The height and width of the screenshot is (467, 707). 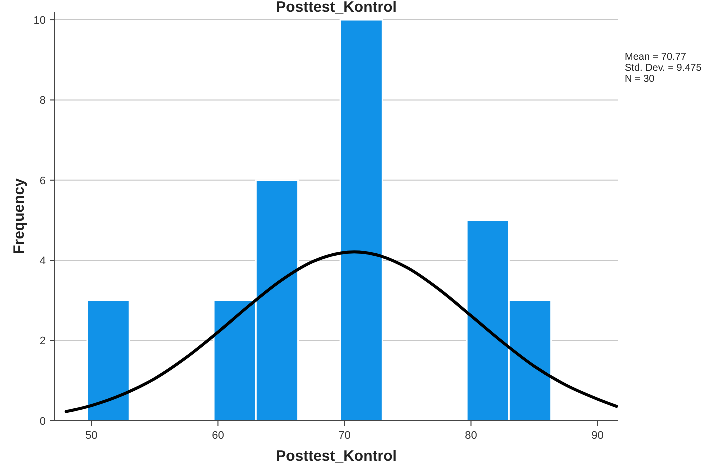 I want to click on y-tick-label: 2, so click(x=43, y=342).